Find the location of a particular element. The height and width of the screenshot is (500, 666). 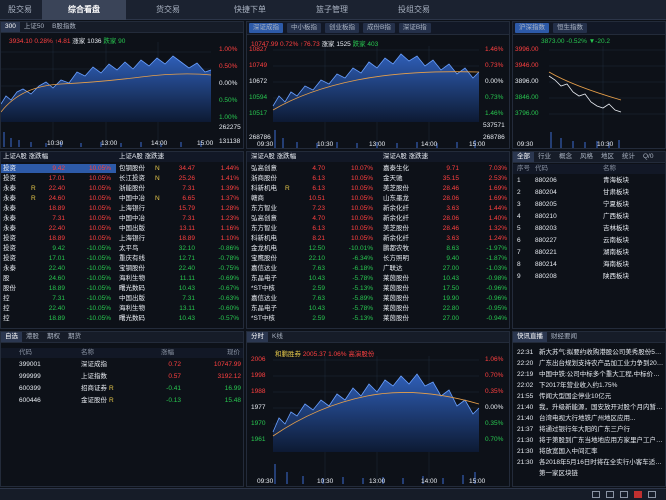

tab-portfolio-trading: 投组交易 is located at coordinates (414, 9).